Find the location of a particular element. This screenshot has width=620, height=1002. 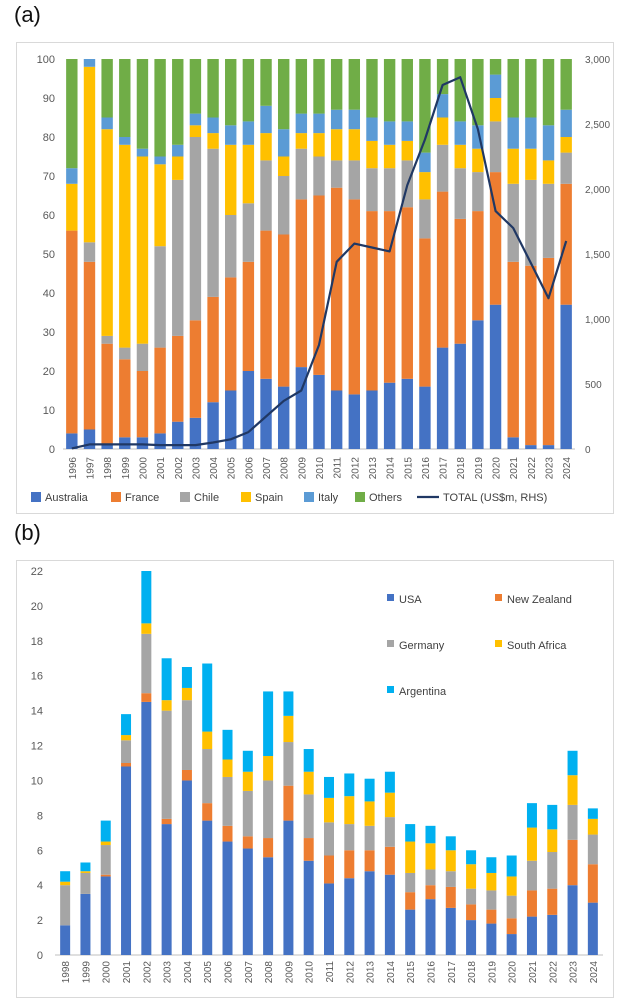

x-tick-label: 2009 is located at coordinates (289, 972).